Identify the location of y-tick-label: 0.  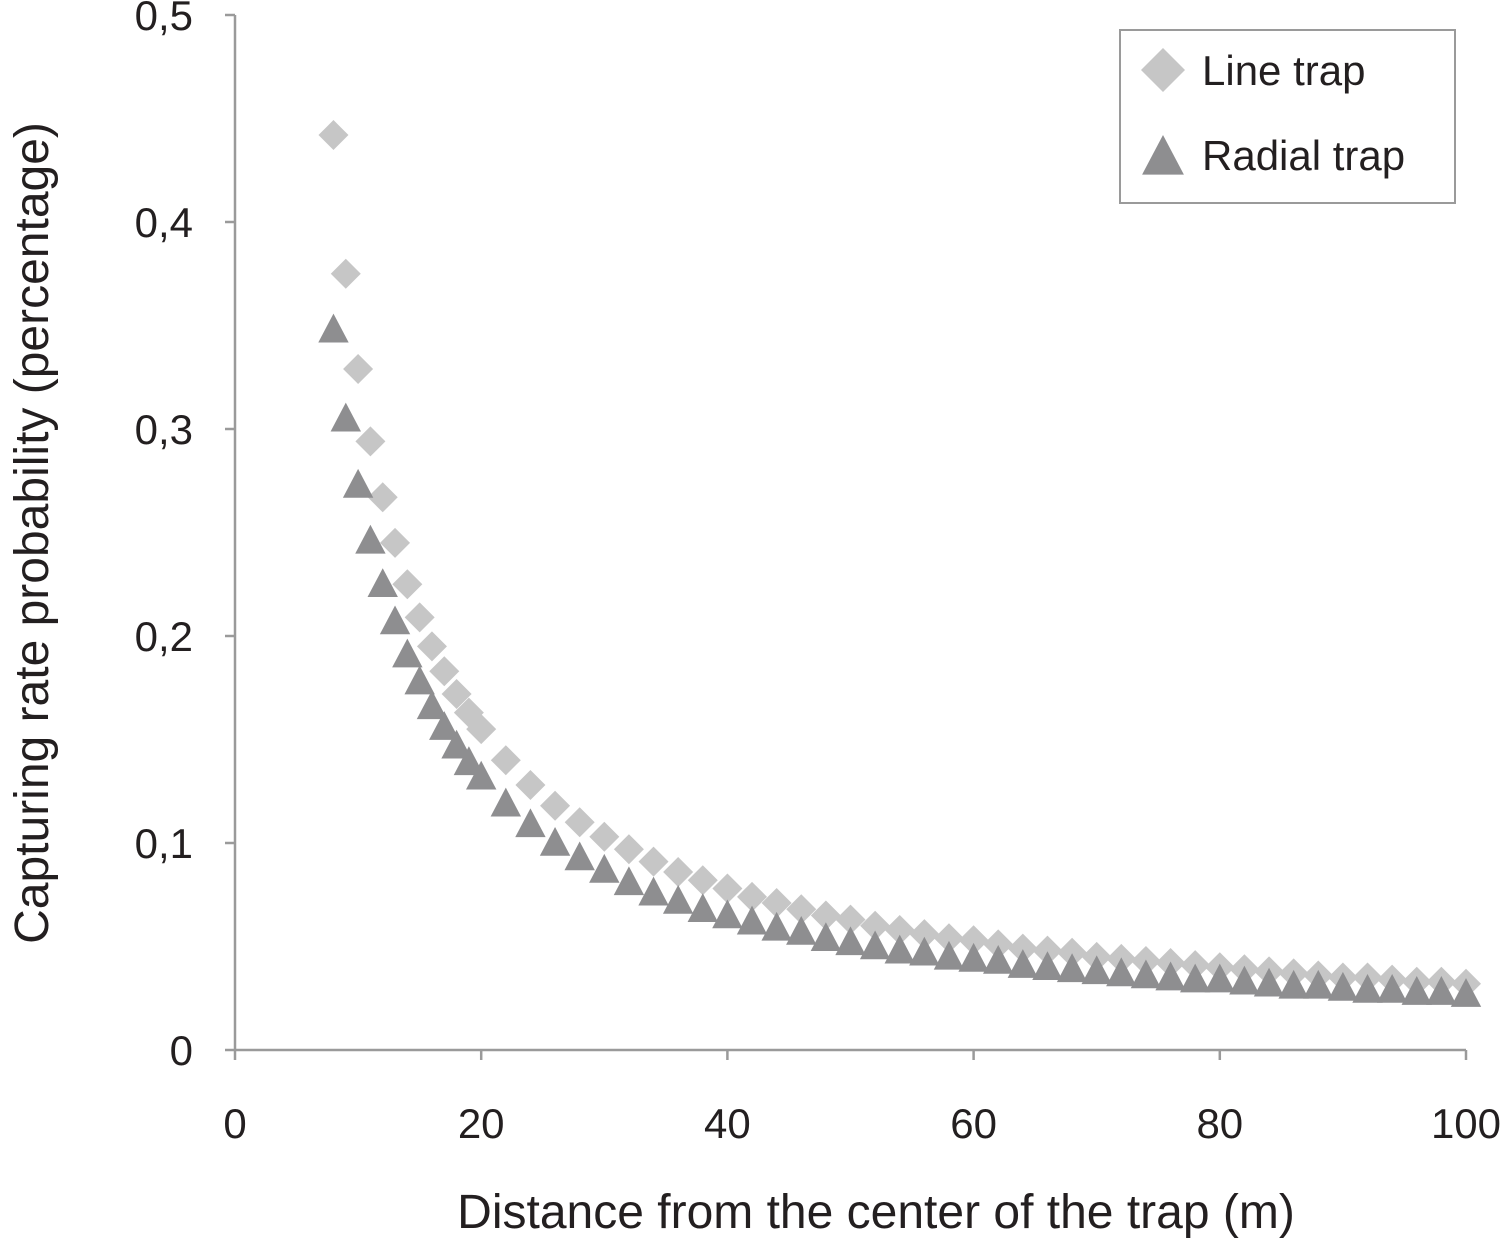
(181, 1050).